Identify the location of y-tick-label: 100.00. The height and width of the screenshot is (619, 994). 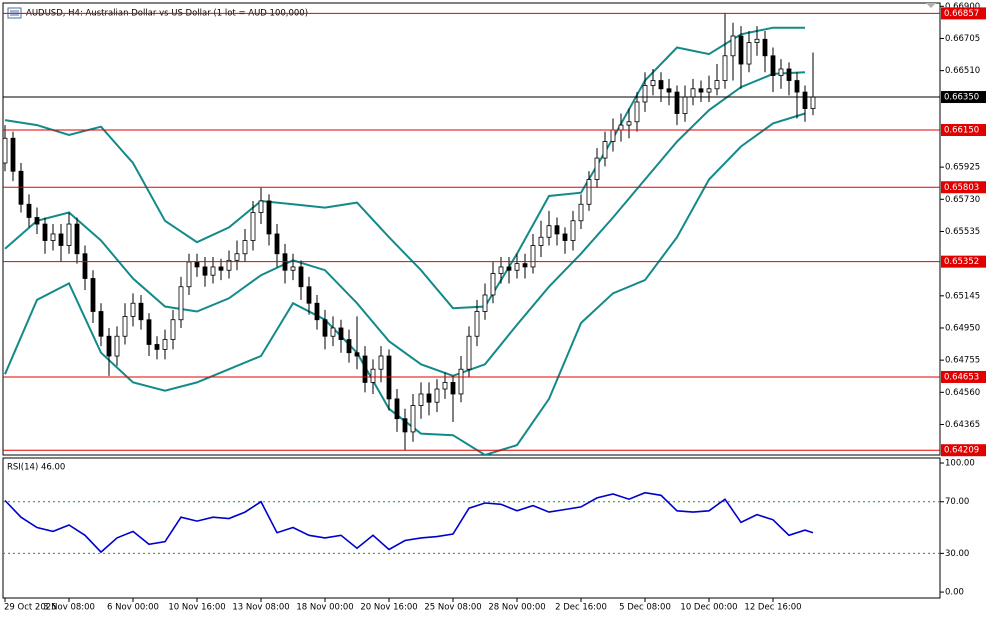
(960, 464).